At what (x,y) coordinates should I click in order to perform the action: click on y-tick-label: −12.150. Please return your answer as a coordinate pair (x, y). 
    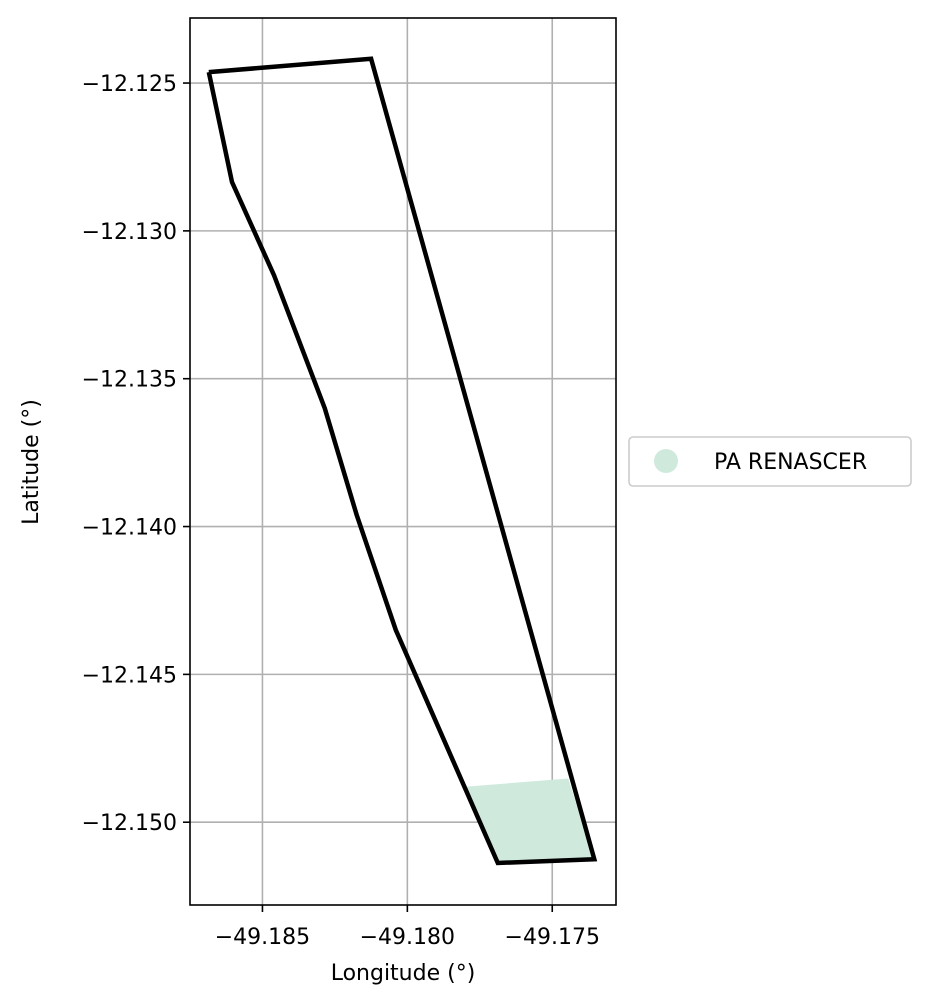
    Looking at the image, I should click on (129, 823).